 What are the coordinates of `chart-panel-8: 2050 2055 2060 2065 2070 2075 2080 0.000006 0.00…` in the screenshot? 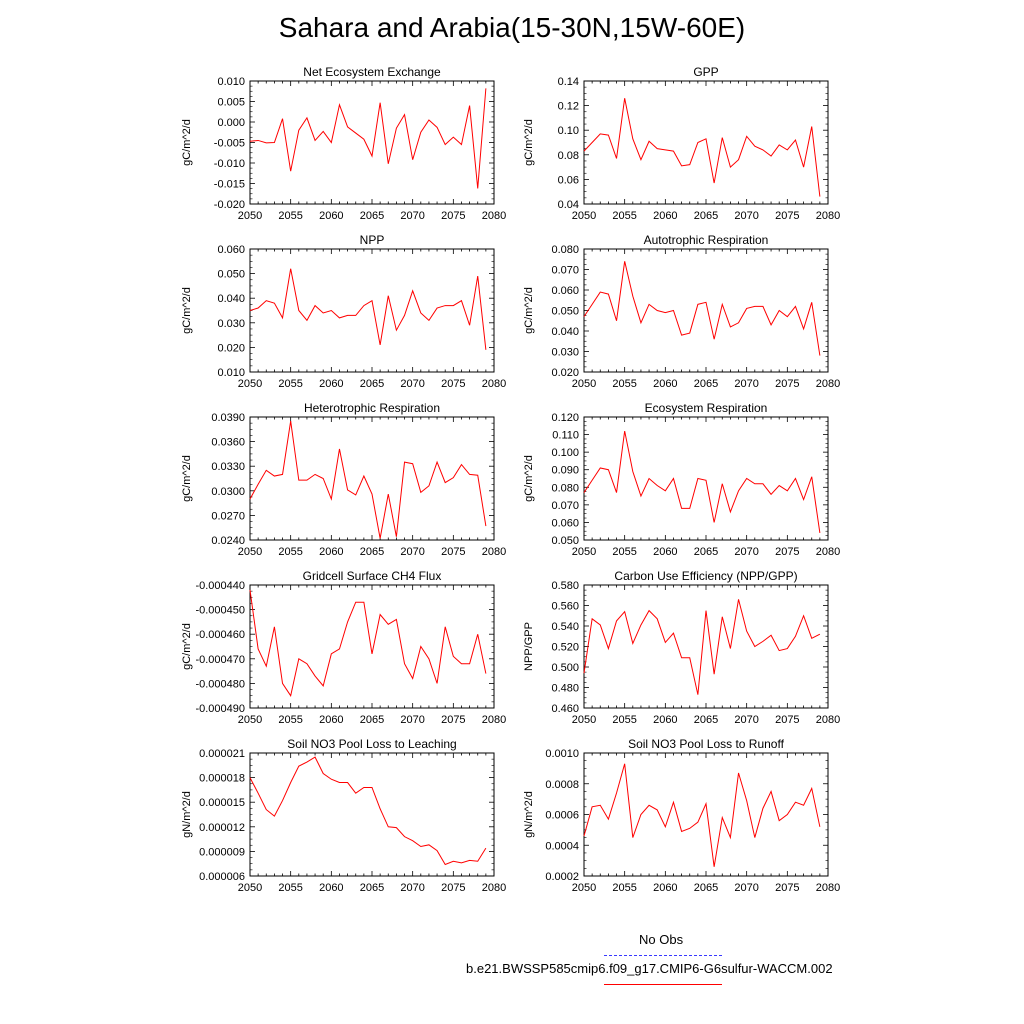 It's located at (343, 815).